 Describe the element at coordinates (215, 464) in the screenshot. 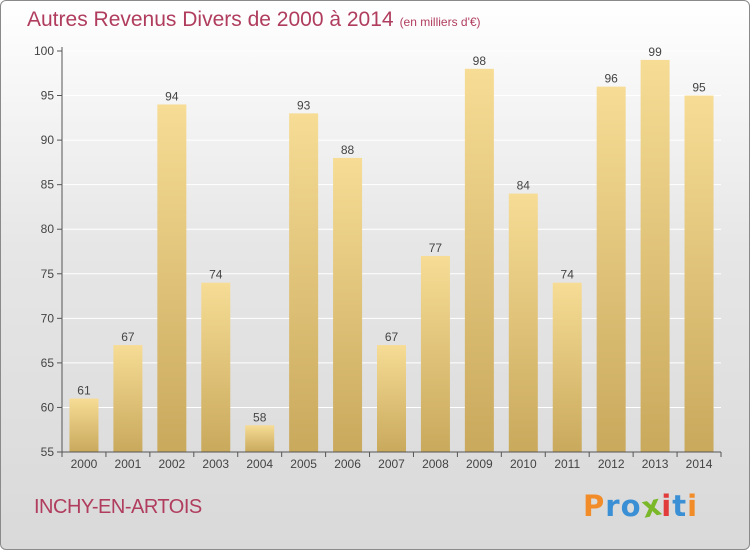

I see `x-tick-label: 2003` at that location.